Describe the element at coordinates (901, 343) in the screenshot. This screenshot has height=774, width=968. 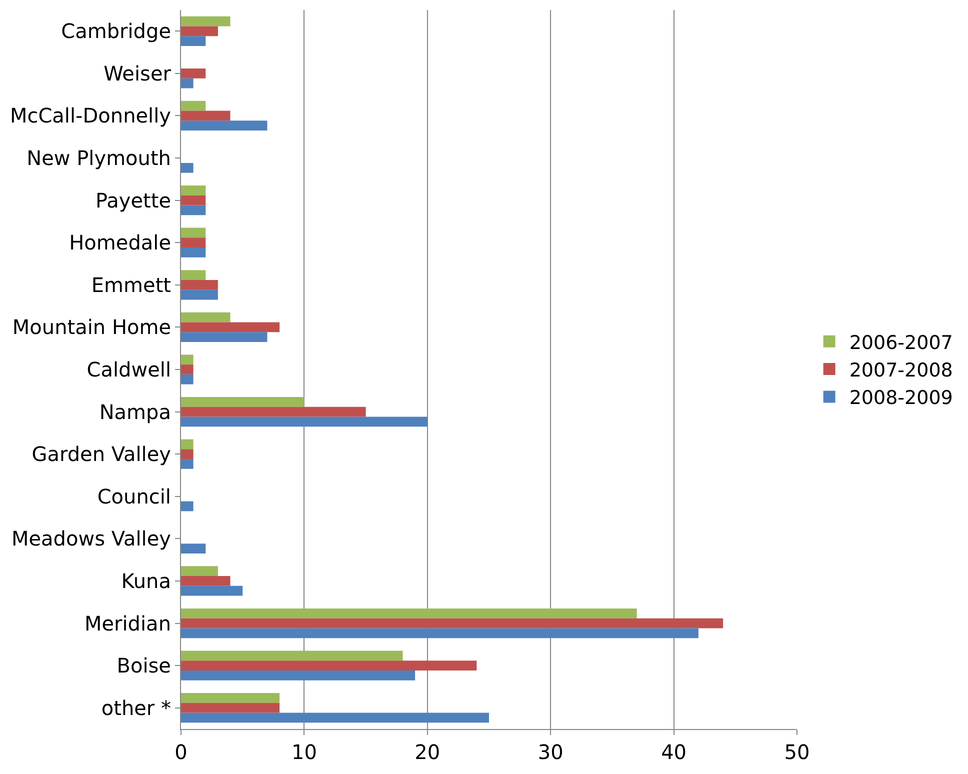
I see `legend-label: 2006-2007` at that location.